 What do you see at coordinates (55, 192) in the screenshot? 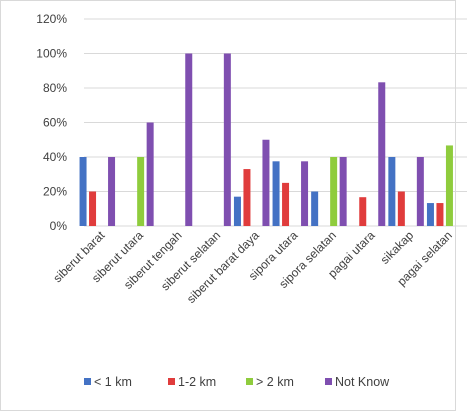
I see `y-tick-label: 20%` at bounding box center [55, 192].